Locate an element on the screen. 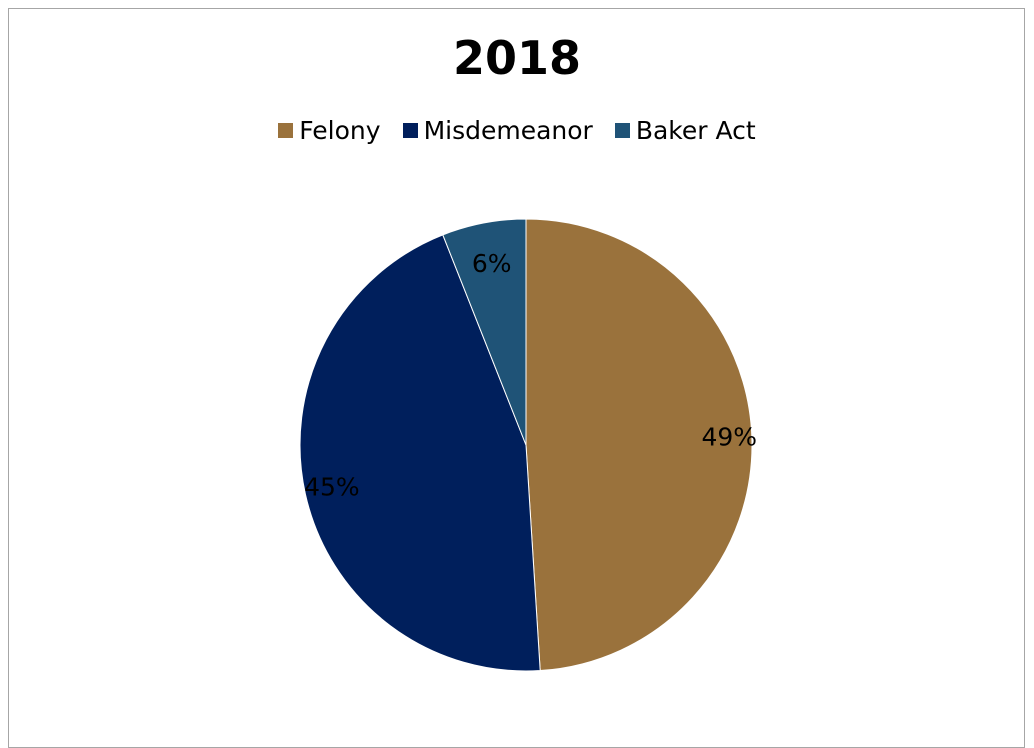 Image resolution: width=1034 pixels, height=748 pixels. legend-label-misdemeanor: Misdemeanor is located at coordinates (508, 130).